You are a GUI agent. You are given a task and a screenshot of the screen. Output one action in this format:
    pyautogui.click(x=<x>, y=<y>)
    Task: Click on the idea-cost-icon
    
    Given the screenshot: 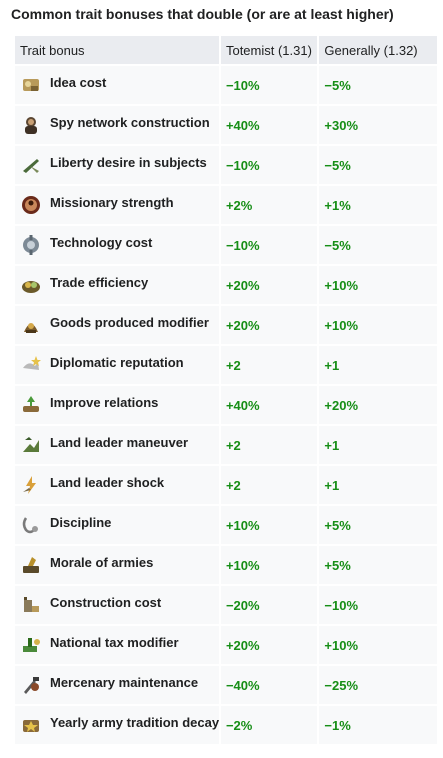 What is the action you would take?
    pyautogui.click(x=31, y=85)
    